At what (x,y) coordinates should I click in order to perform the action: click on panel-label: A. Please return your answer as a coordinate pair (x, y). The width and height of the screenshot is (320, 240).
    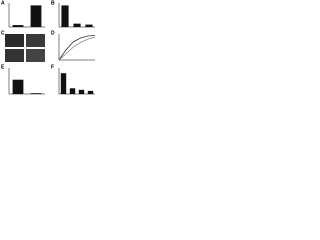
    Looking at the image, I should click on (3, 3).